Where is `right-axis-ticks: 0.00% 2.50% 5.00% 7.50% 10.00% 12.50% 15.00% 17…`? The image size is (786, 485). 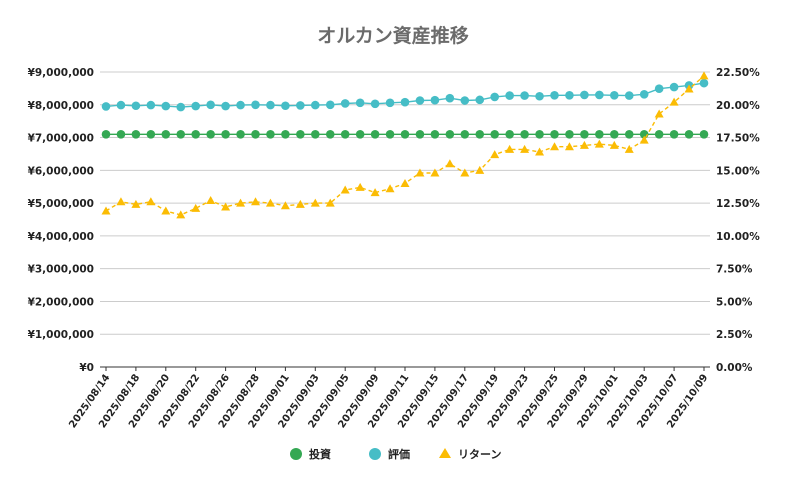
right-axis-ticks: 0.00% 2.50% 5.00% 7.50% 10.00% 12.50% 15.00% 17… is located at coordinates (738, 220).